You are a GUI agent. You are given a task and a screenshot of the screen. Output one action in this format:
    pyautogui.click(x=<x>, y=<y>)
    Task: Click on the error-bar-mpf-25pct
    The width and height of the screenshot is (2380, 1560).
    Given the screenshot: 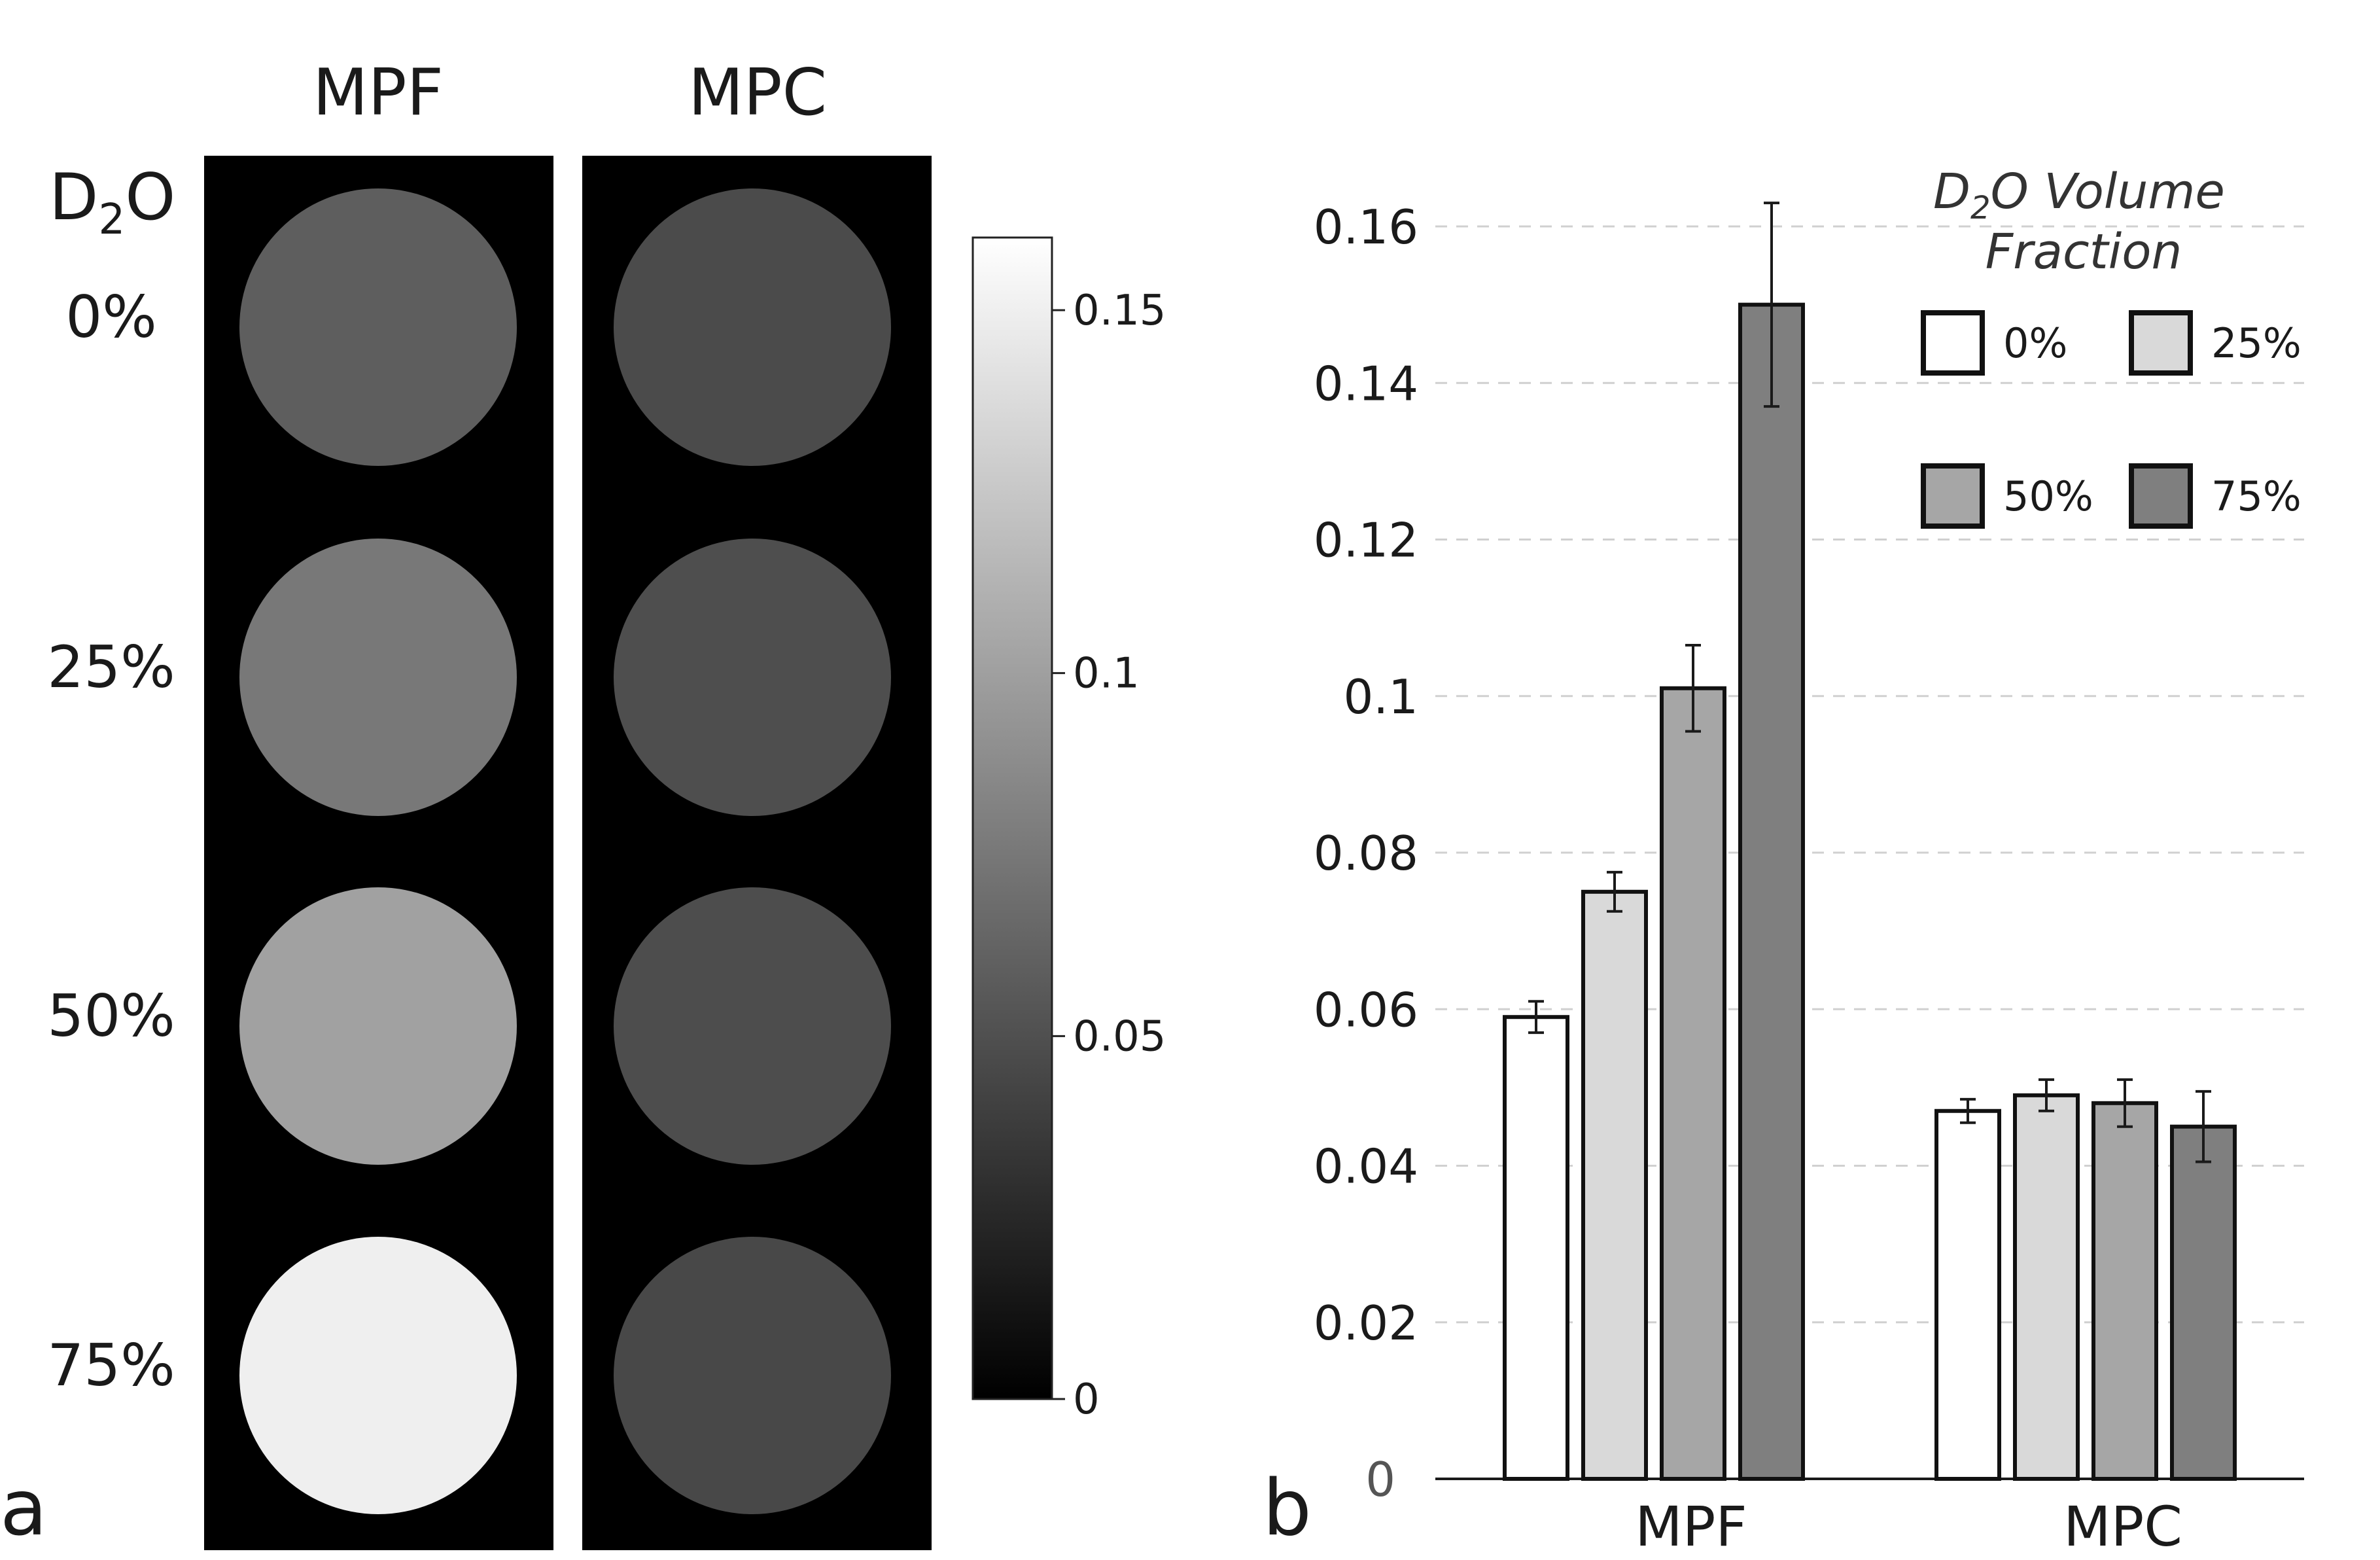 What is the action you would take?
    pyautogui.click(x=1614, y=891)
    